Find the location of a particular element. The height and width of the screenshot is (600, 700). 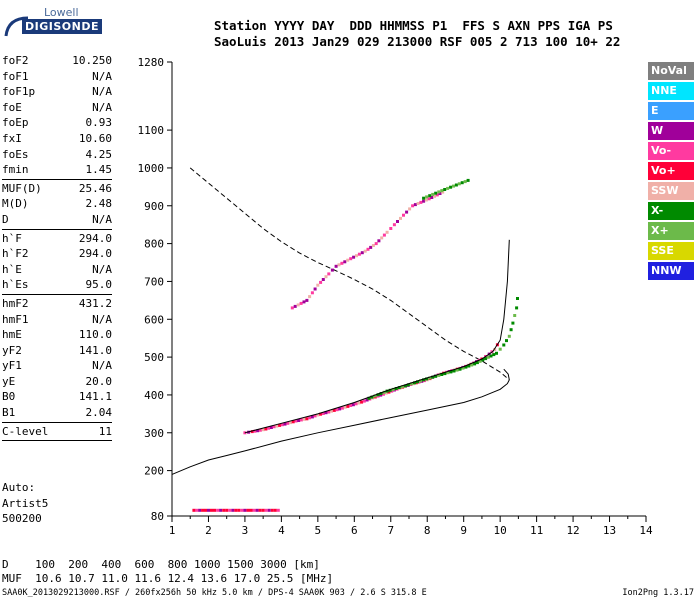

param-label: h`E is located at coordinates (12, 269).